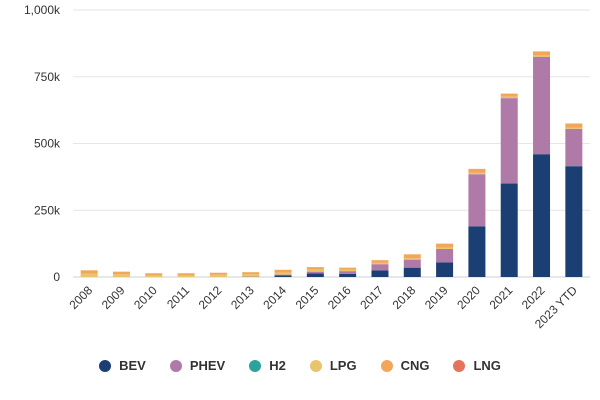 This screenshot has height=400, width=600. I want to click on x-tick-label: 2017, so click(371, 297).